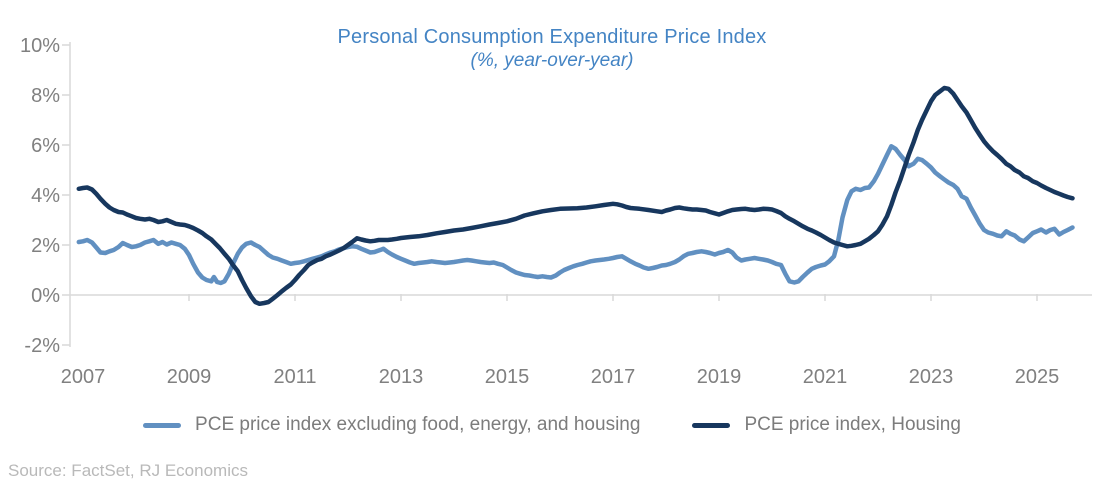  What do you see at coordinates (825, 377) in the screenshot?
I see `x-axis-label: 2021` at bounding box center [825, 377].